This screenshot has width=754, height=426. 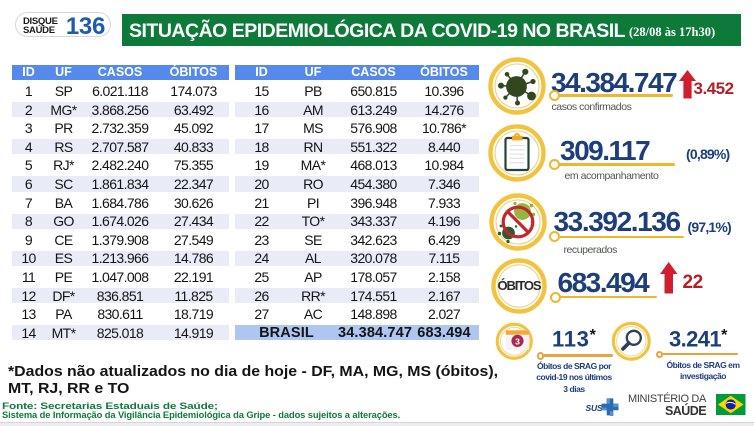 I want to click on svg-text: 3, so click(x=517, y=341).